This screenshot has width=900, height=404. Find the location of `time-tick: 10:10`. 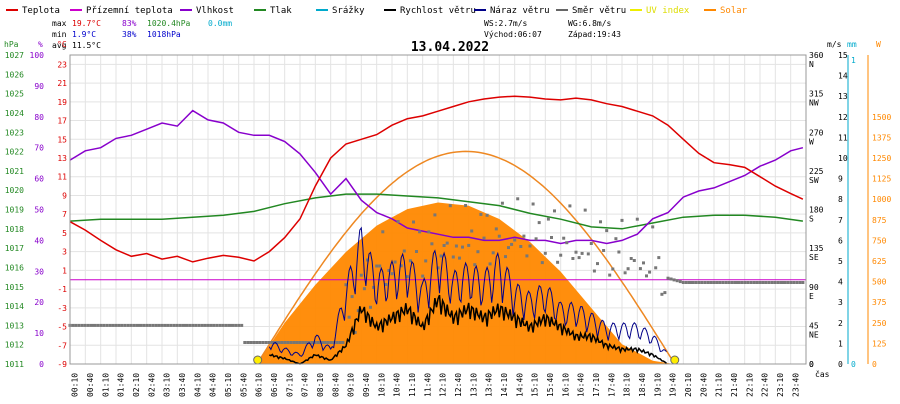

time-tick: 10:10 is located at coordinates (381, 385).